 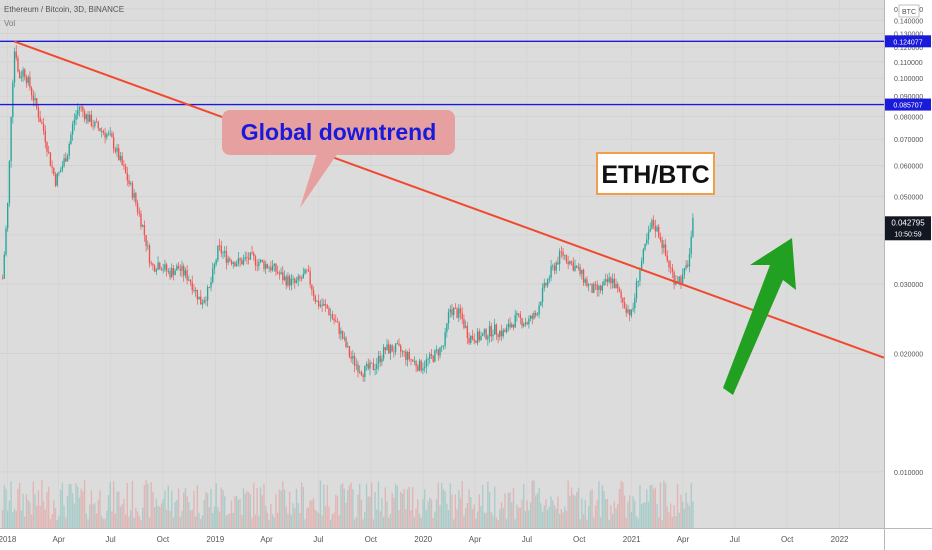 I want to click on level-labels: 0.124077 0.085707, so click(x=908, y=73).